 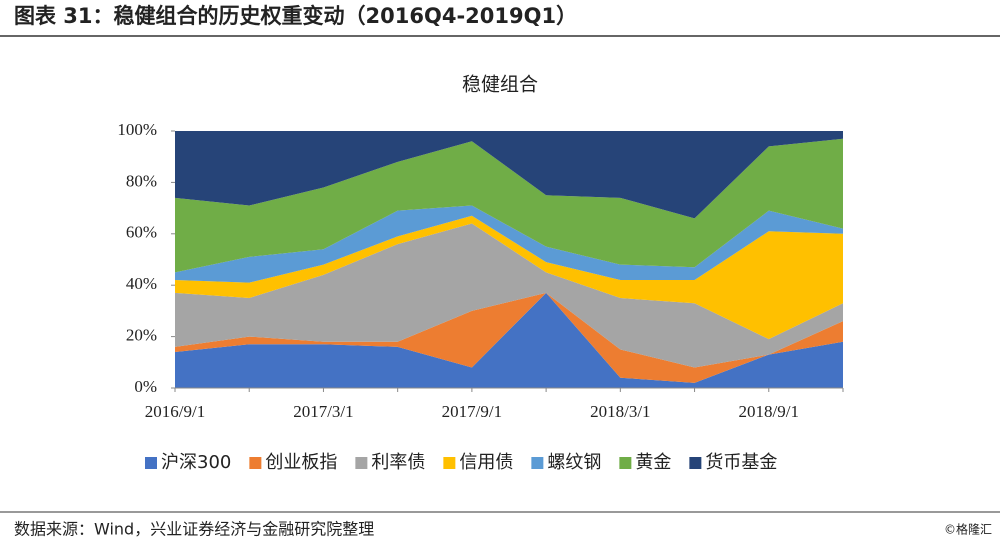 What do you see at coordinates (301, 462) in the screenshot?
I see `legend-label: 创业板指` at bounding box center [301, 462].